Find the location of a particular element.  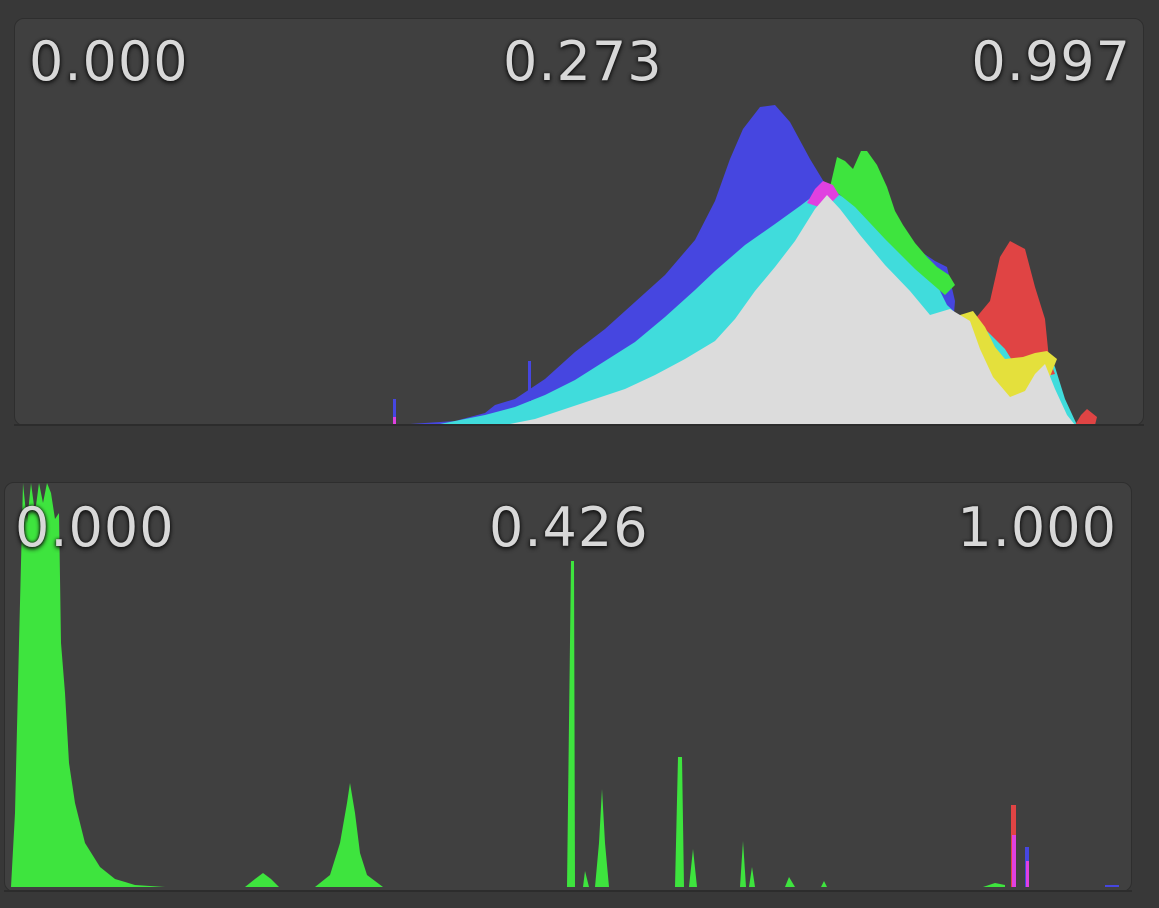

histogram-bottom-mid-label: 0.426 is located at coordinates (569, 527).